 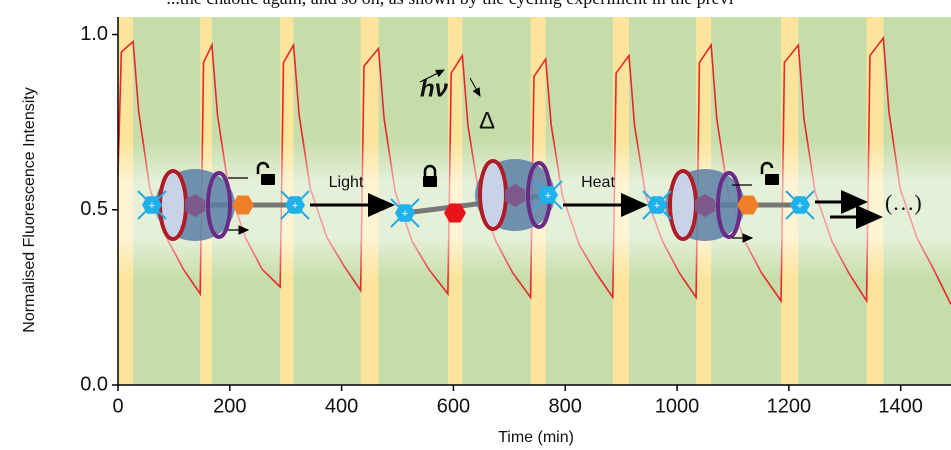 What do you see at coordinates (229, 406) in the screenshot?
I see `x-tick-label: 200` at bounding box center [229, 406].